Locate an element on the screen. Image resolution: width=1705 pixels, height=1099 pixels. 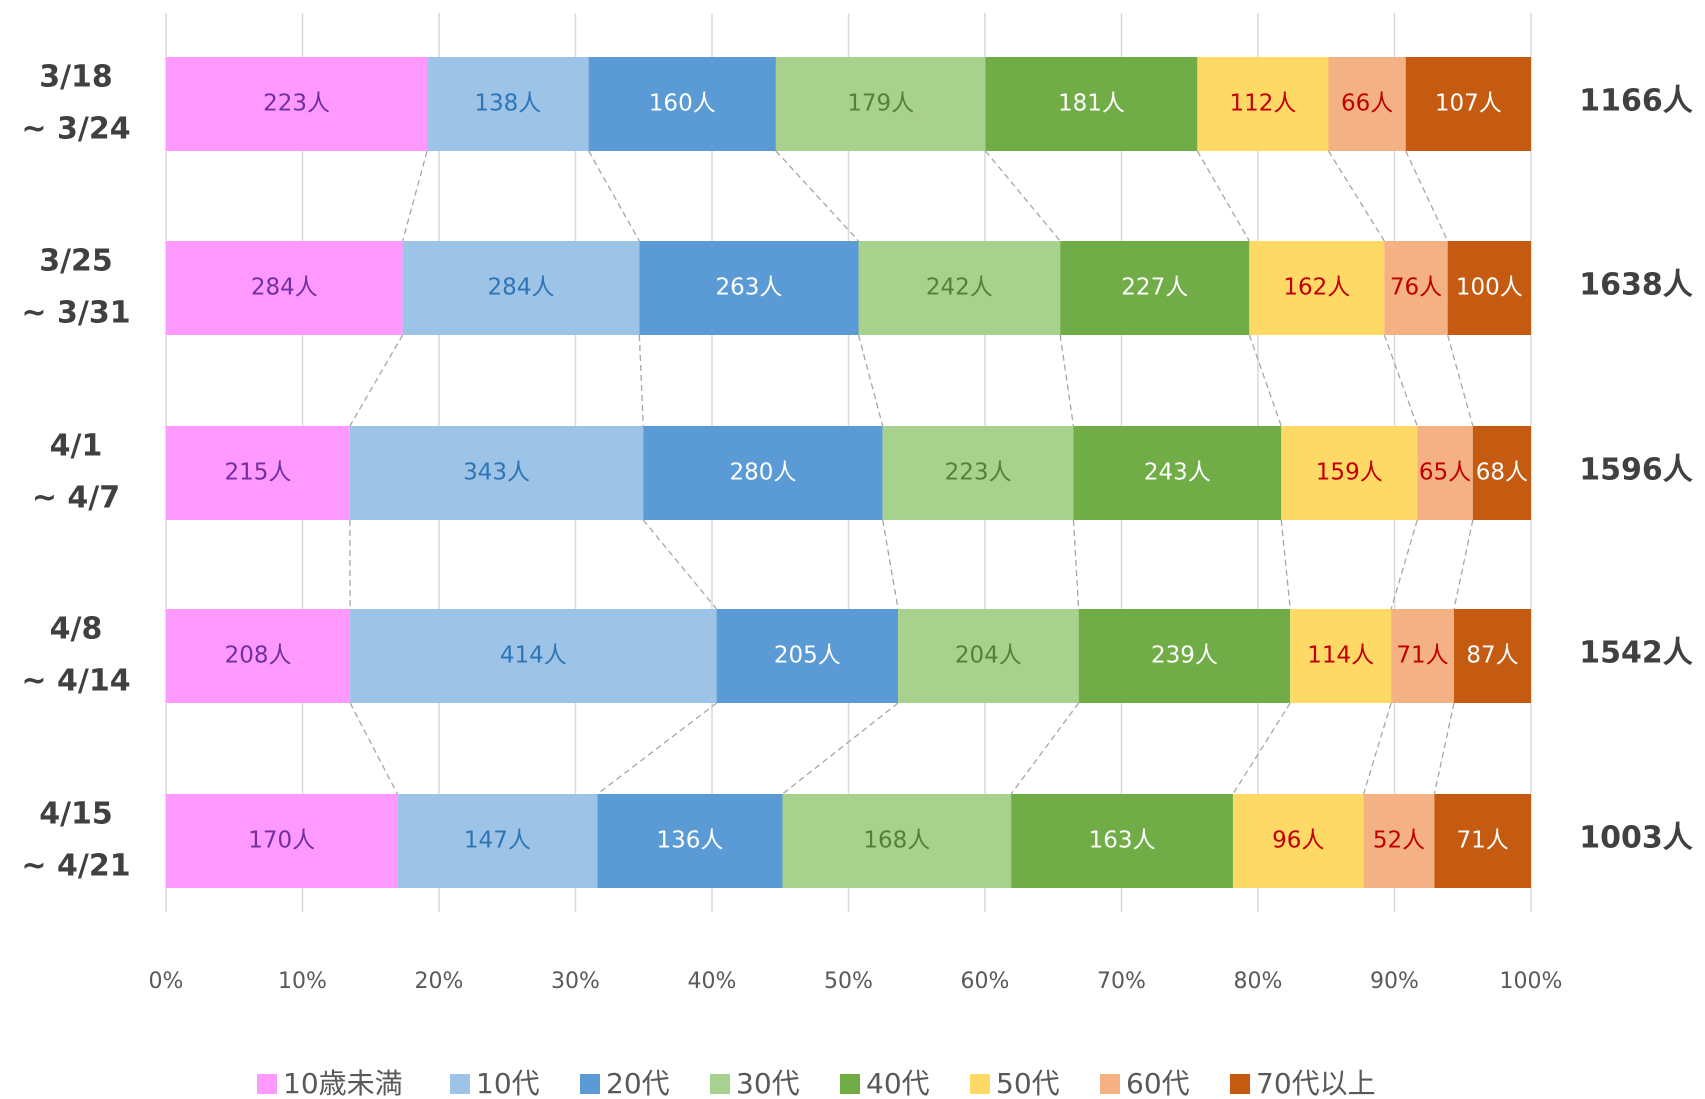
total-label: 1638人 is located at coordinates (1636, 285).